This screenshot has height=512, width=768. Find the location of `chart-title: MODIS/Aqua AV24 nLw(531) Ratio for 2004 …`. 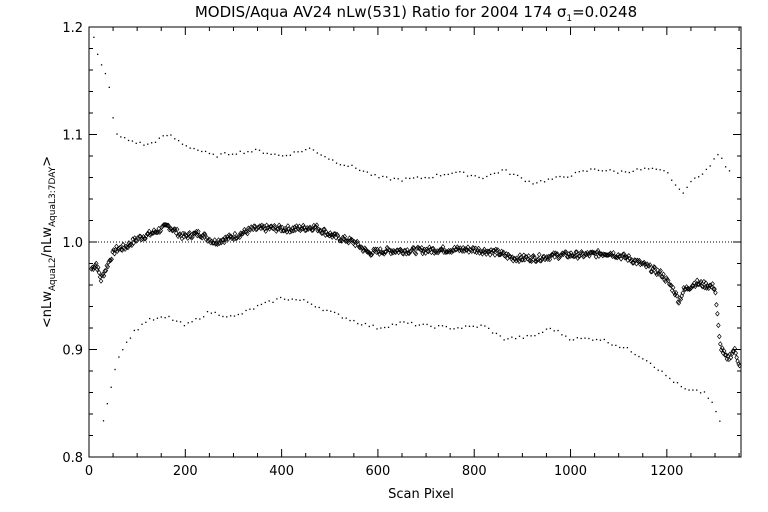

chart-title: MODIS/Aqua AV24 nLw(531) Ratio for 2004 … is located at coordinates (416, 13).